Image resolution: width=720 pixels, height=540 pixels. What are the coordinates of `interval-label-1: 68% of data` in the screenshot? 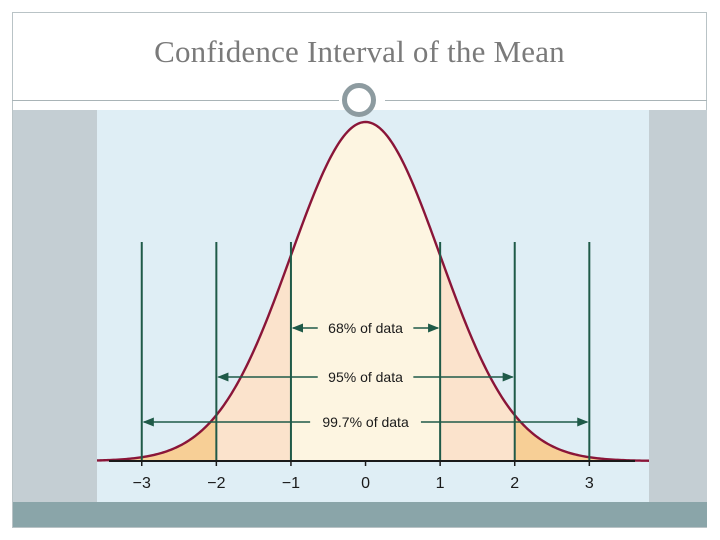 It's located at (365, 328).